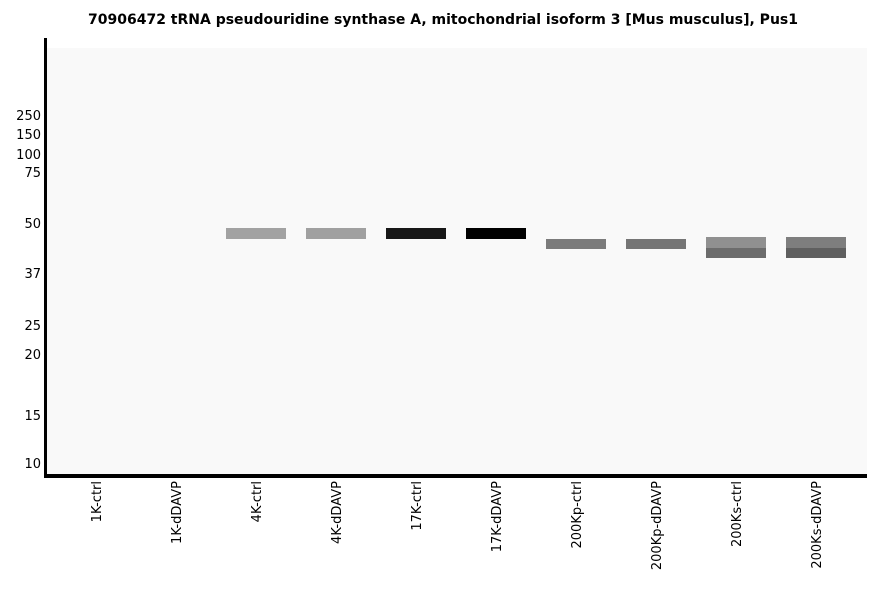  Describe the element at coordinates (28, 155) in the screenshot. I see `y-axis-tick-label: 100` at that location.